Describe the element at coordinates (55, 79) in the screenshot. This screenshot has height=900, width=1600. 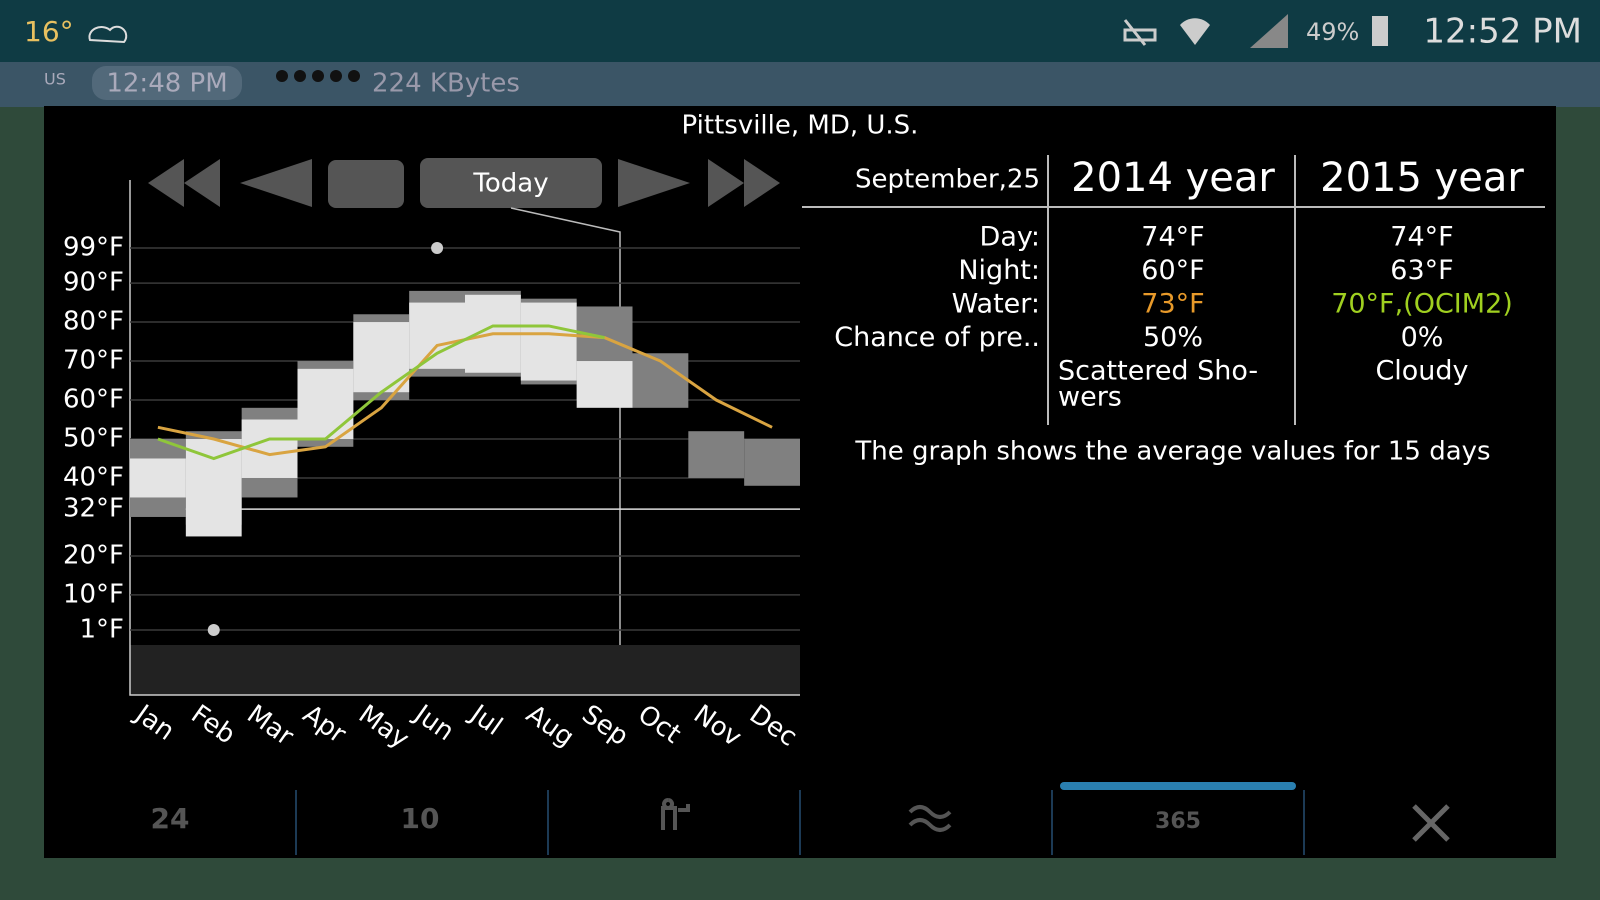
I see `region: US` at that location.